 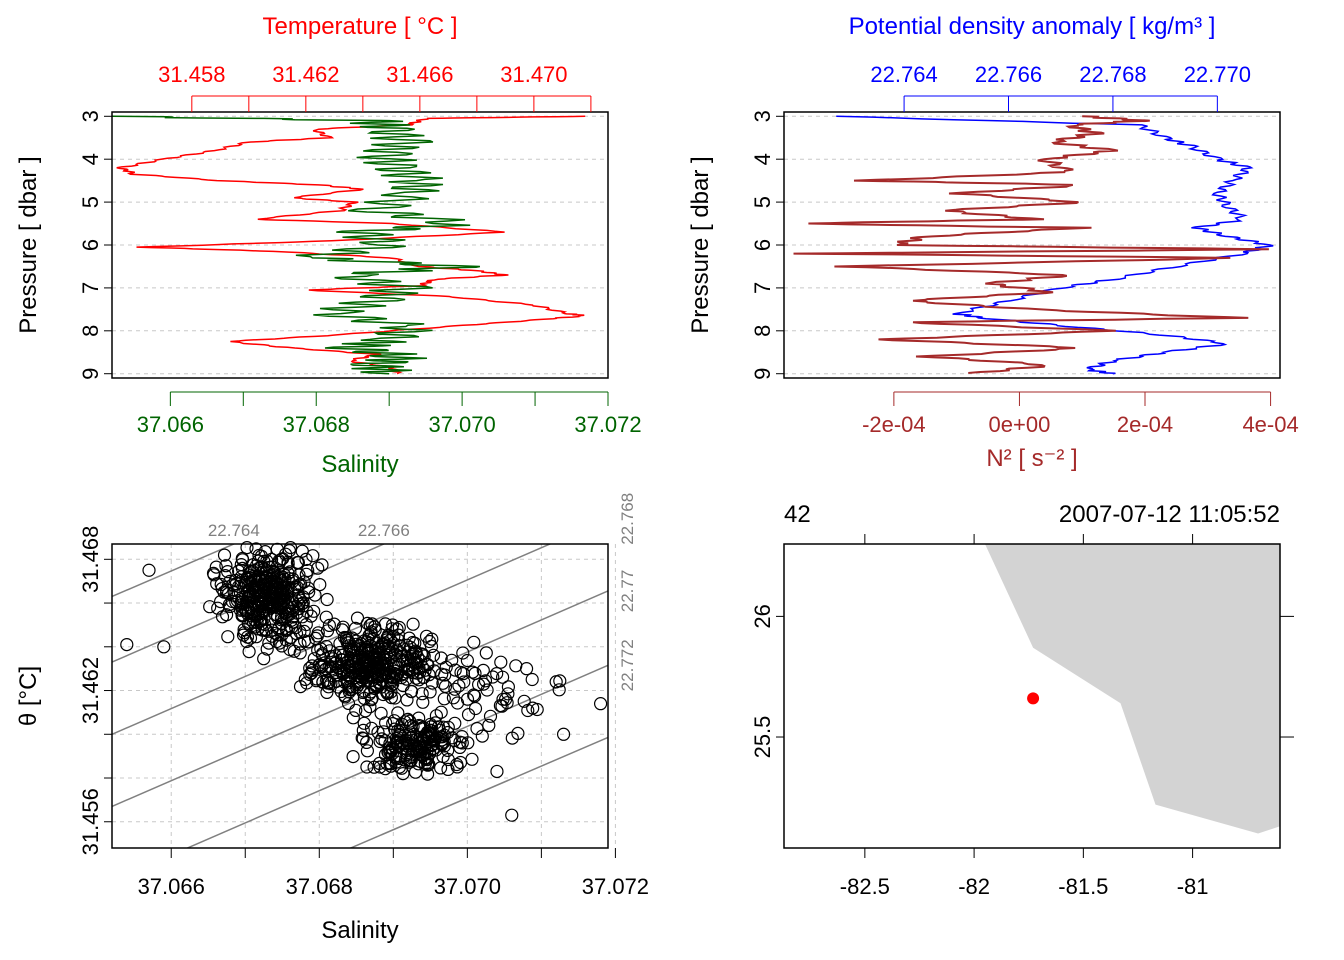 I want to click on p4-land-polygon, so click(x=1132, y=689).